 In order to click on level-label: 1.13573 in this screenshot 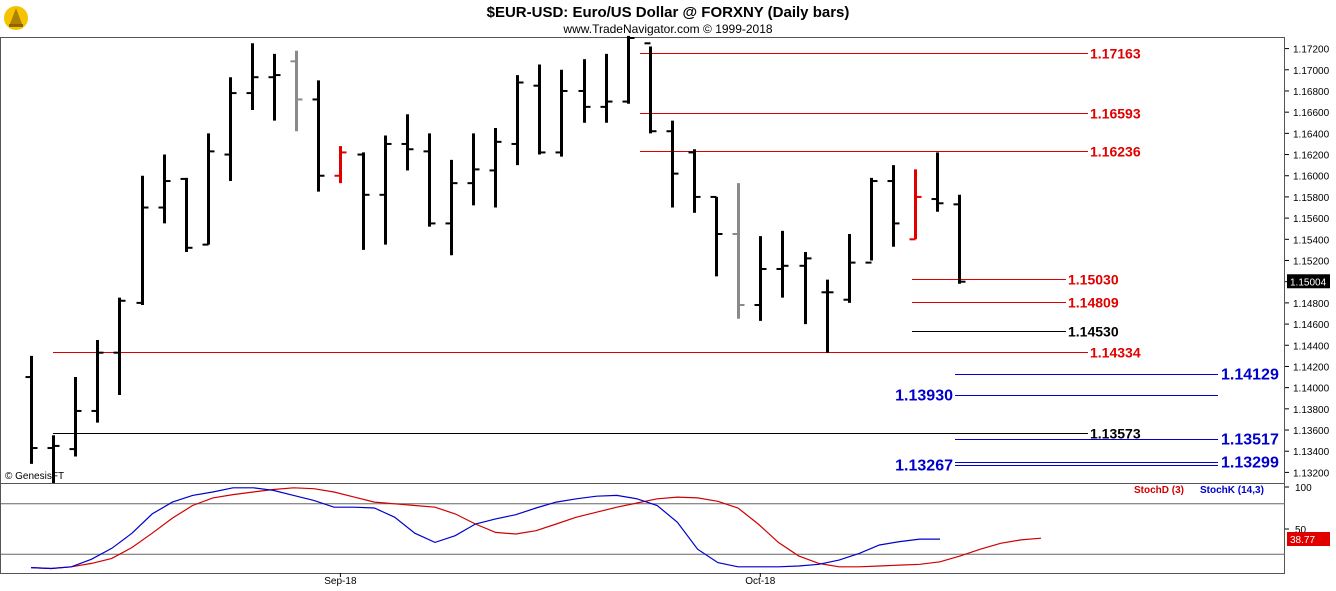, I will do `click(1115, 434)`.